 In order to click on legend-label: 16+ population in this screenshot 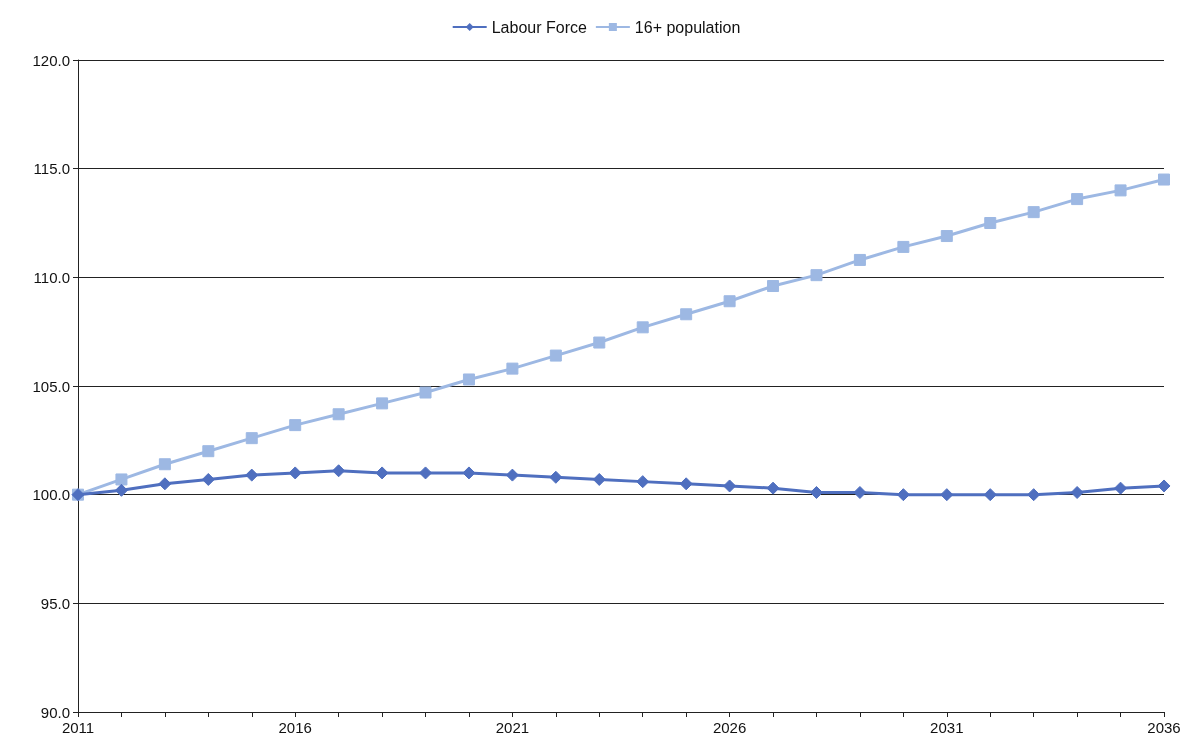, I will do `click(687, 27)`.